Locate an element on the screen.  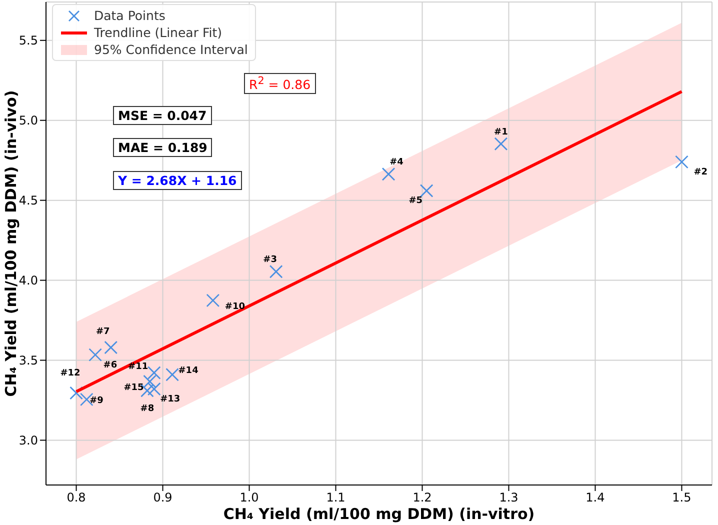
annotation: MSE = 0.047 is located at coordinates (162, 115).